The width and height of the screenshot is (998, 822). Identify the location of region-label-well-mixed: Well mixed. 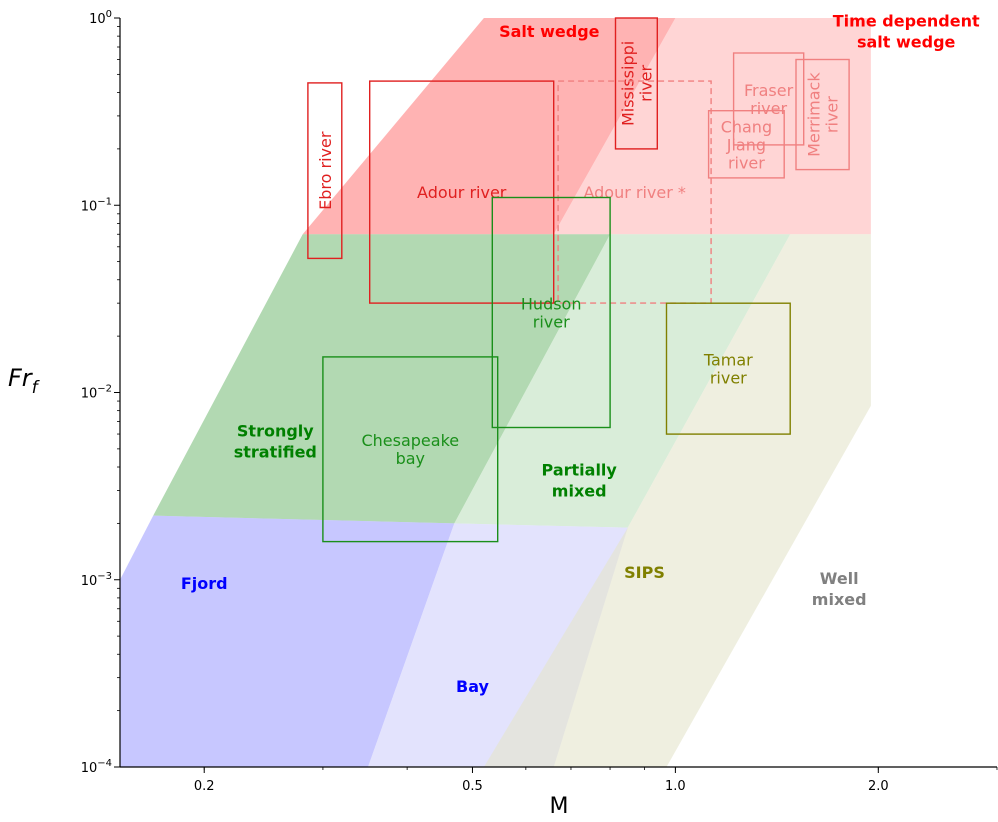
(839, 589).